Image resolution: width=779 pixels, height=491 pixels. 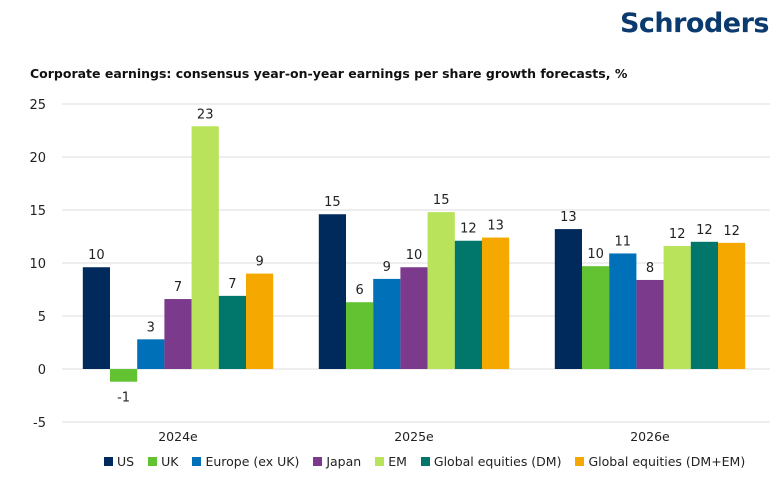 What do you see at coordinates (568, 299) in the screenshot?
I see `bar-us-2026e` at bounding box center [568, 299].